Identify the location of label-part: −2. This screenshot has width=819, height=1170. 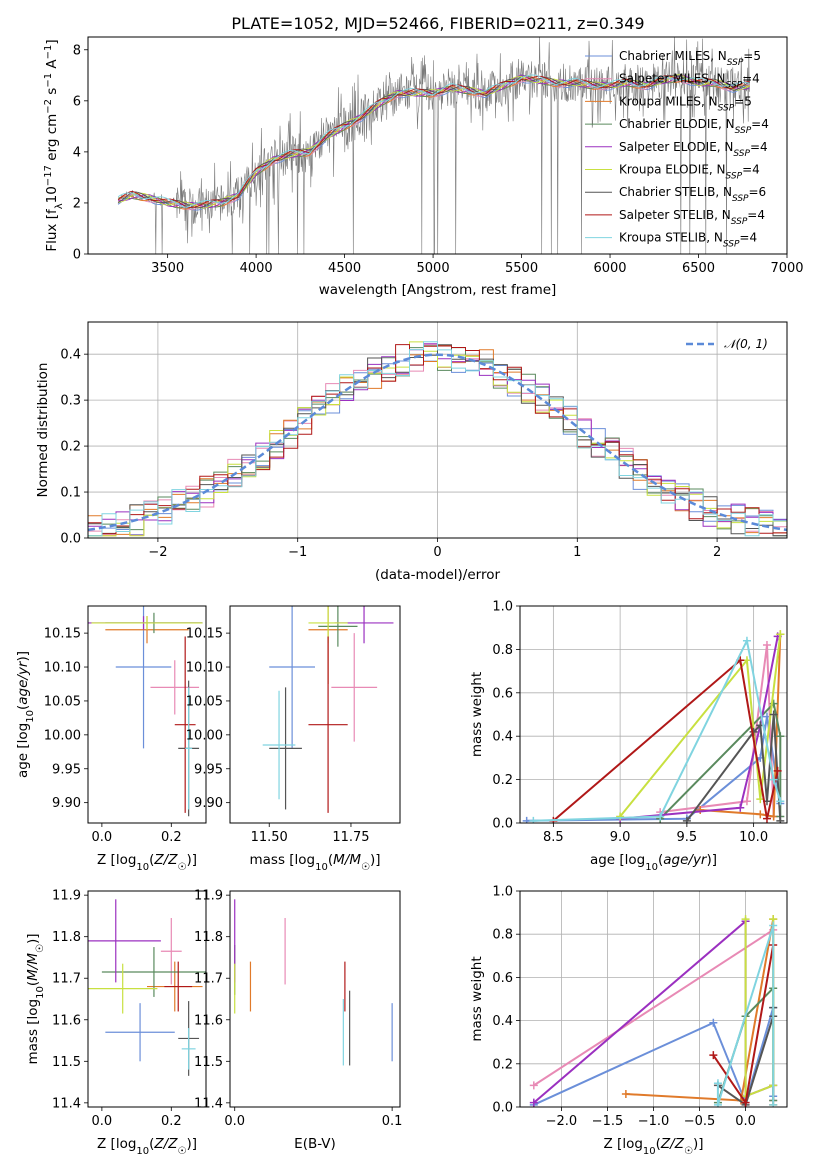
(48, 106).